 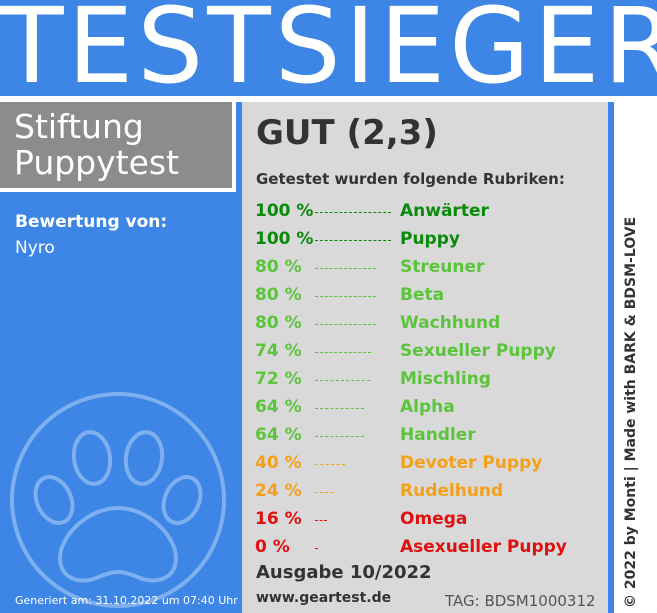 What do you see at coordinates (478, 351) in the screenshot?
I see `rubric-category: Sexueller Puppy` at bounding box center [478, 351].